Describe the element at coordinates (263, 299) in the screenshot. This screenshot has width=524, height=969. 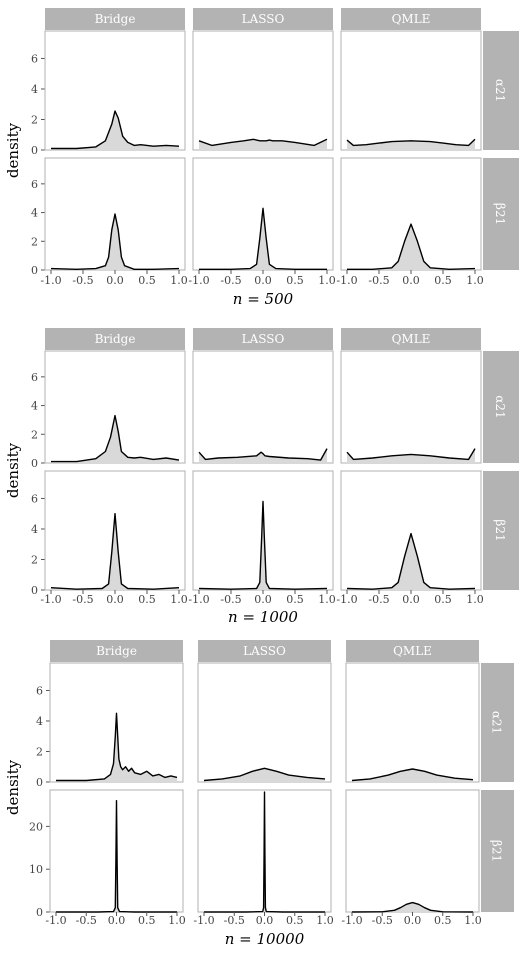
I see `x-axis-label: n = 500` at that location.